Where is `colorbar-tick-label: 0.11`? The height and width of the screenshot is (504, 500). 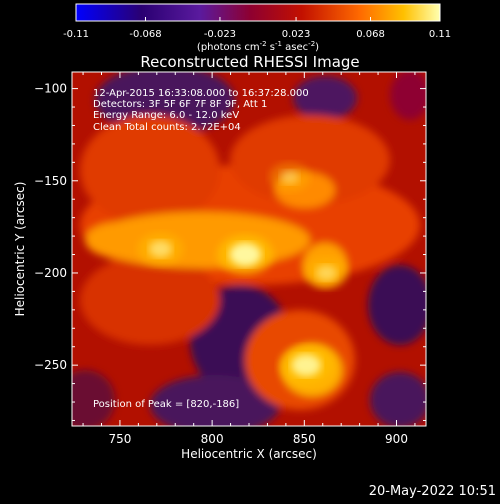 colorbar-tick-label: 0.11 is located at coordinates (440, 34).